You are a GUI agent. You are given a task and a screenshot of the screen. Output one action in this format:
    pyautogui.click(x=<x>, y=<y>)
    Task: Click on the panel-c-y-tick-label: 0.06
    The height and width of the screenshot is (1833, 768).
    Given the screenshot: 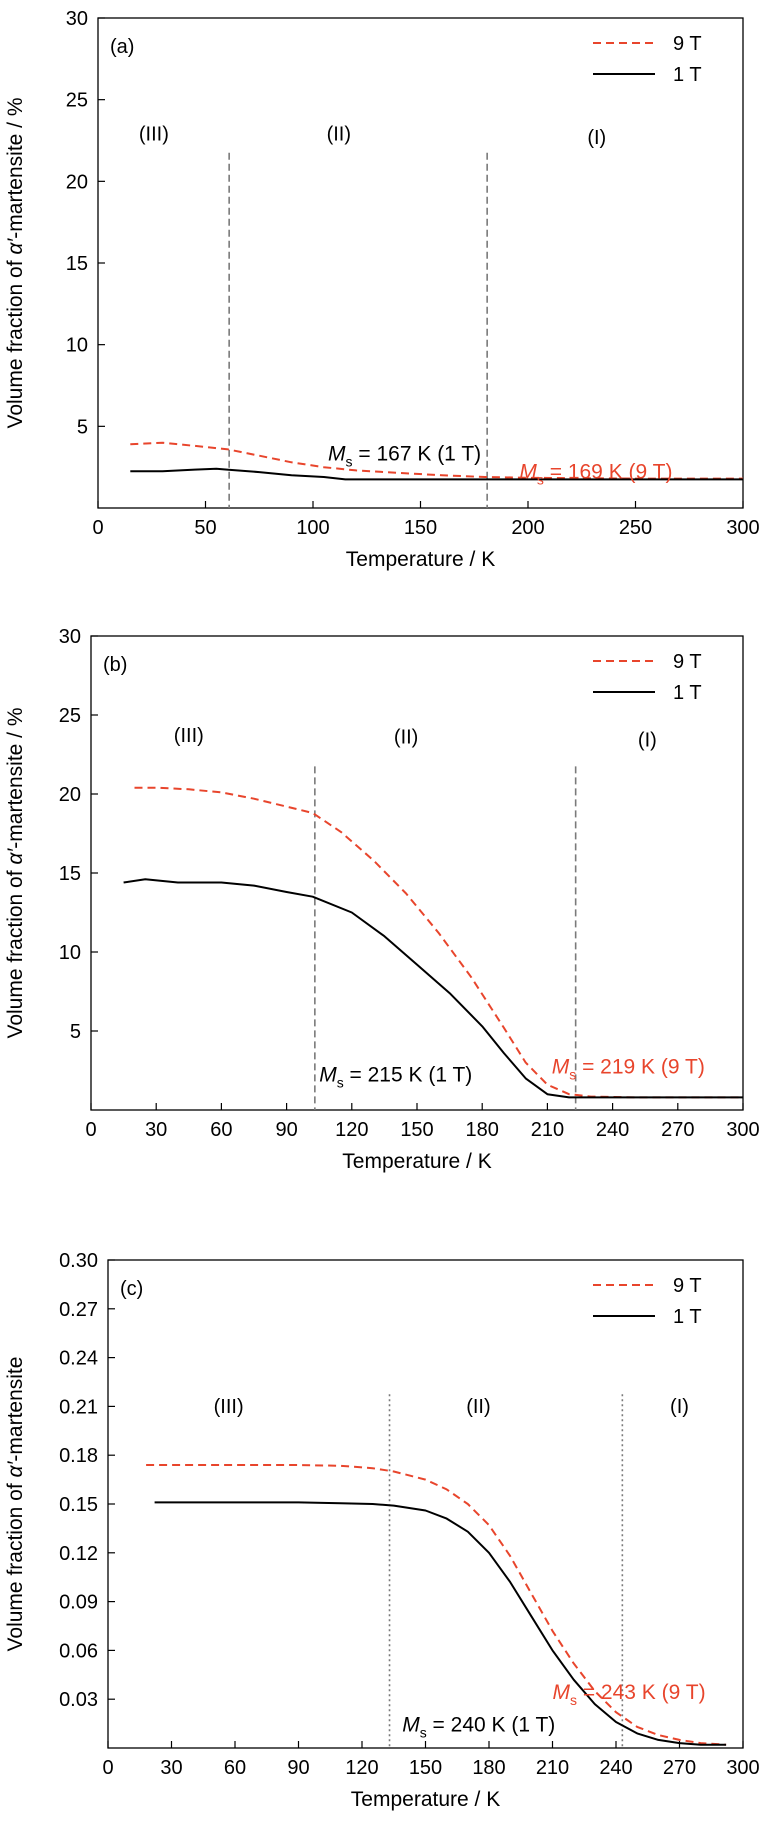 What is the action you would take?
    pyautogui.click(x=78, y=1651)
    